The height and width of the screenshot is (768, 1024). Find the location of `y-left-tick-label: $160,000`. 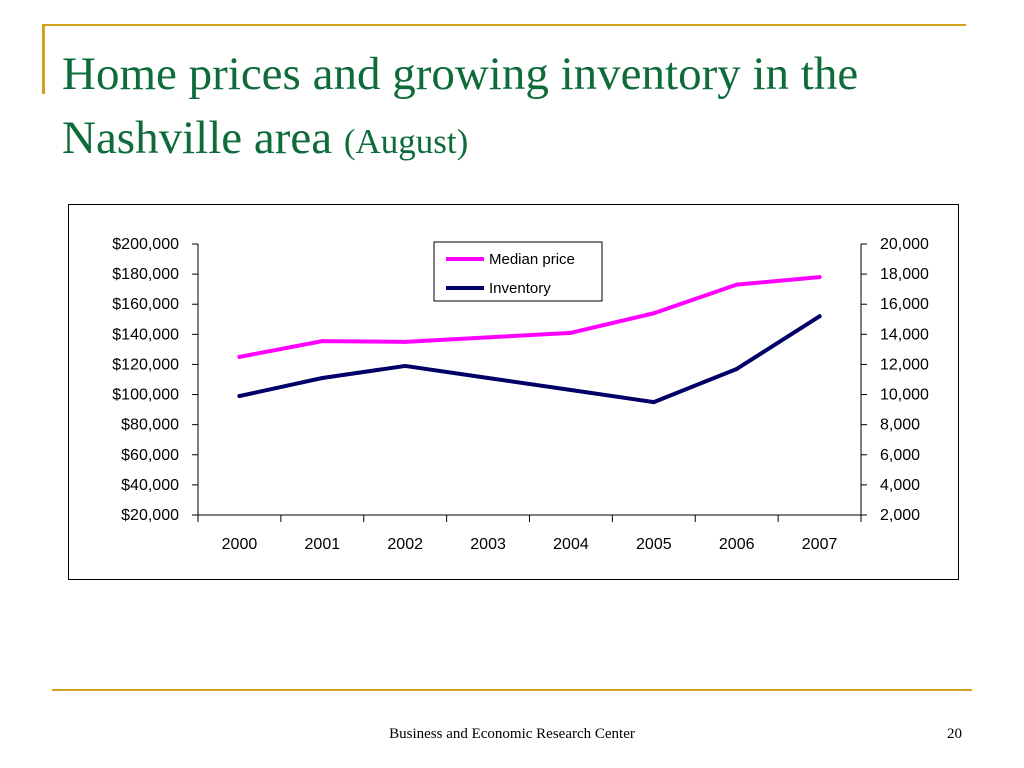

y-left-tick-label: $160,000 is located at coordinates (145, 304).